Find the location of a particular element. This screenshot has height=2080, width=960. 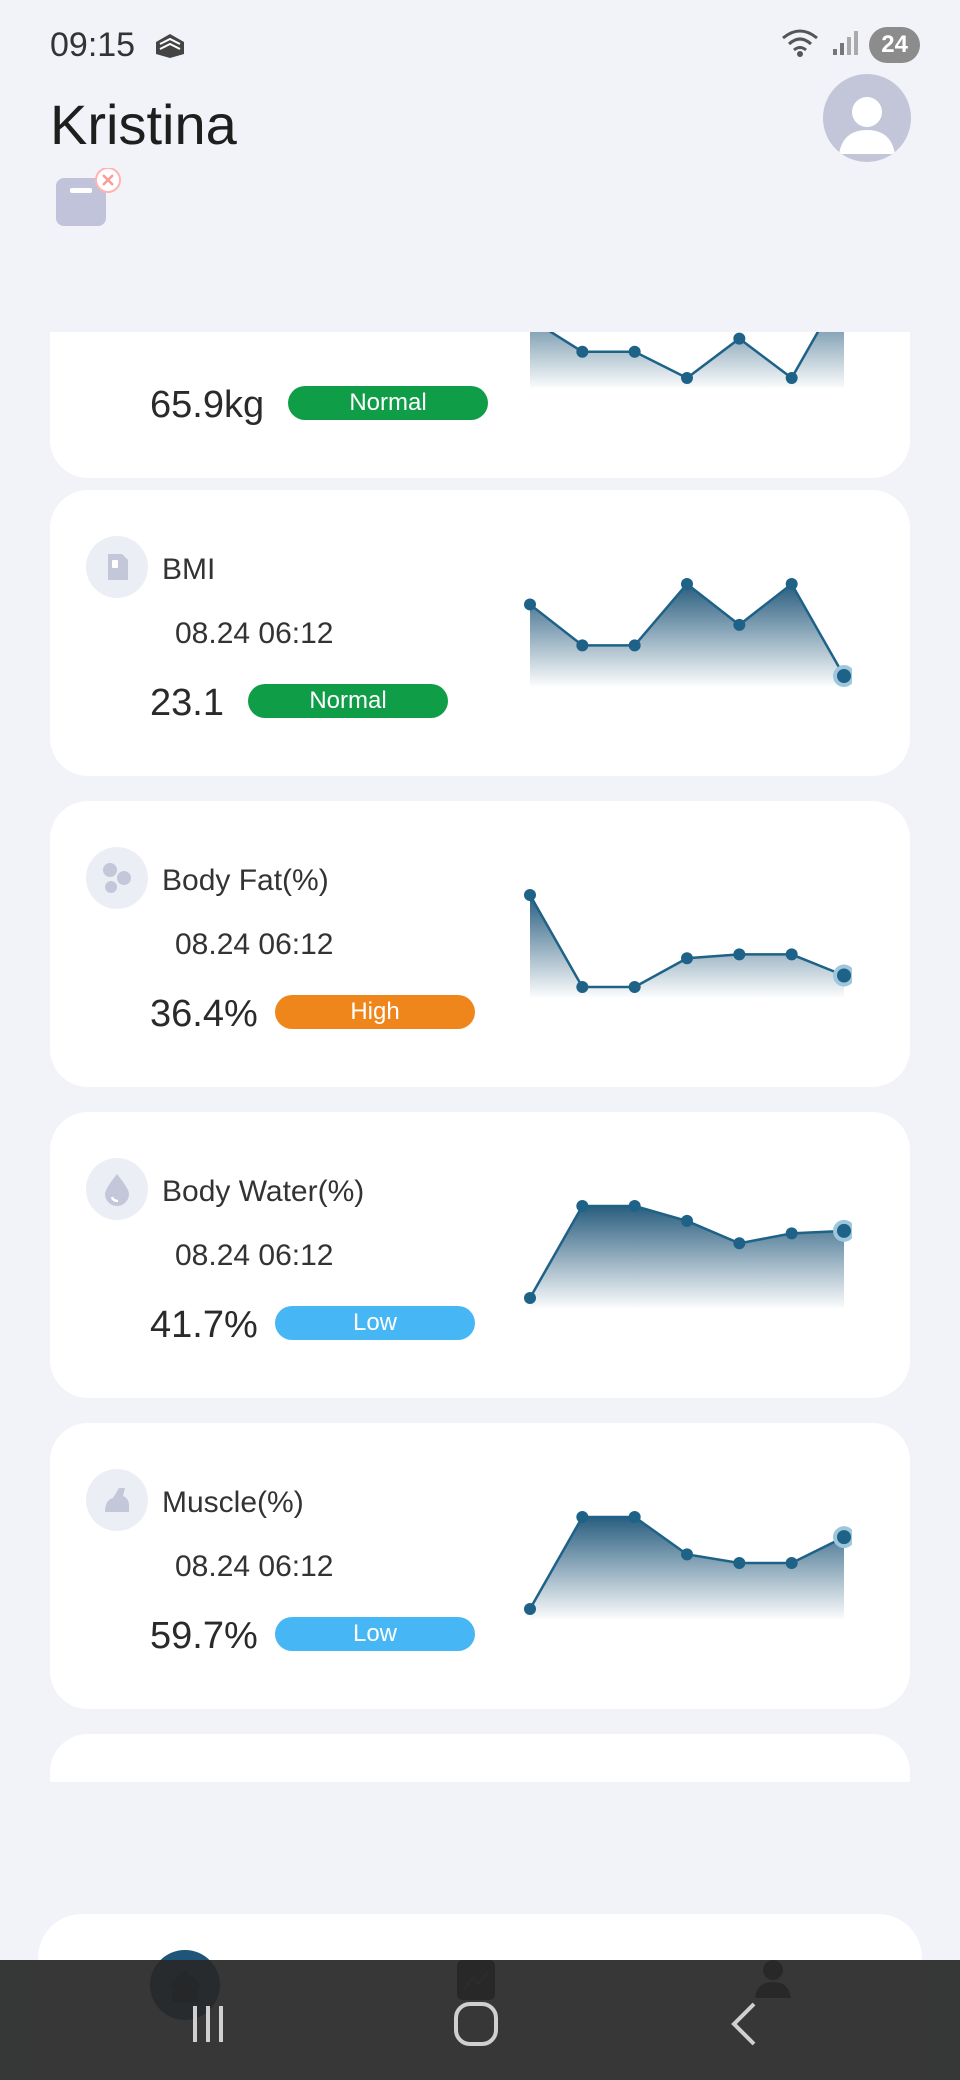

recents-icon is located at coordinates (208, 2024).